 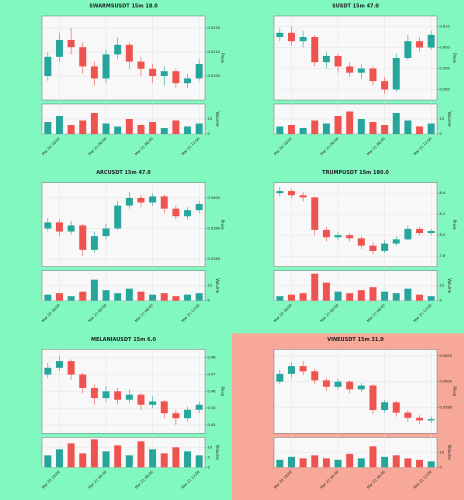 What do you see at coordinates (212, 391) in the screenshot?
I see `y-tick-label: 0.46` at bounding box center [212, 391].